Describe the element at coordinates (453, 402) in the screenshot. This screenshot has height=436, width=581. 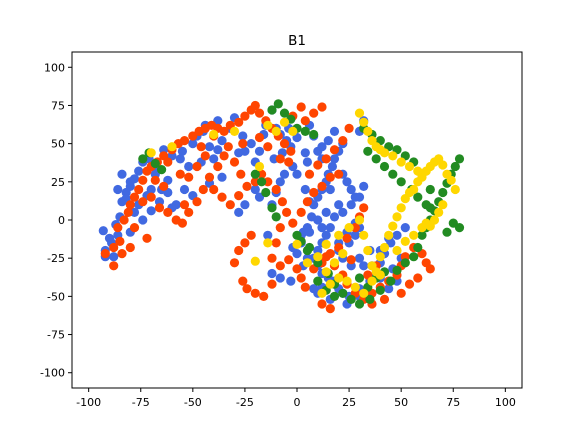
I see `x-tick-label: 75` at that location.